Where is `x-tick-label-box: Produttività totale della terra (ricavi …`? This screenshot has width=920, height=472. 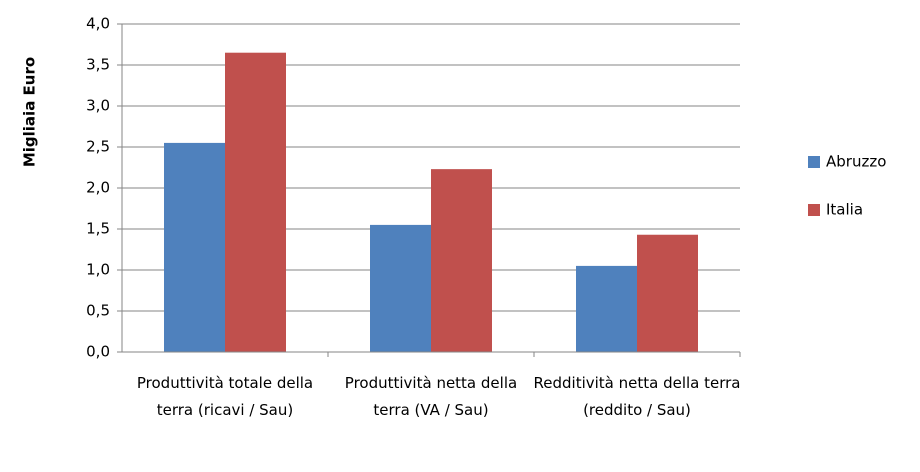
x-tick-label-box: Produttività totale della terra (ricavi … is located at coordinates (225, 396).